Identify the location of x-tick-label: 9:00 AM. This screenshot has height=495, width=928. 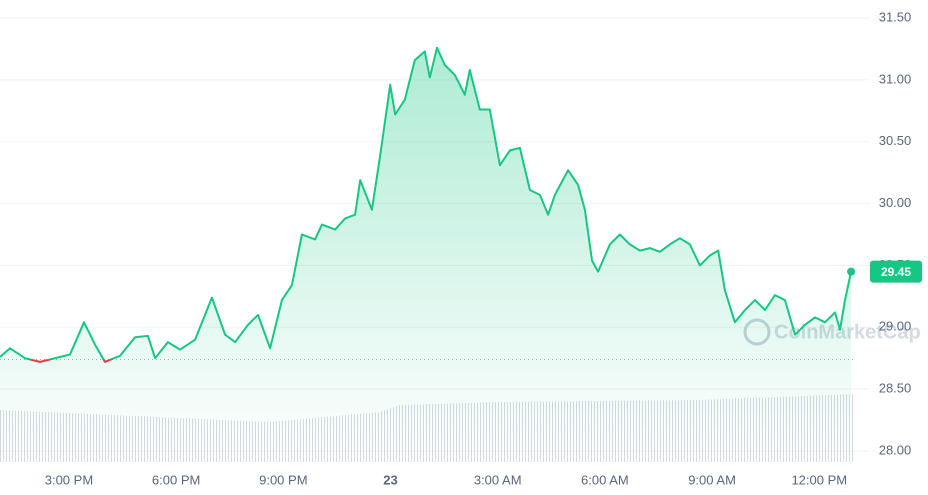
(712, 479).